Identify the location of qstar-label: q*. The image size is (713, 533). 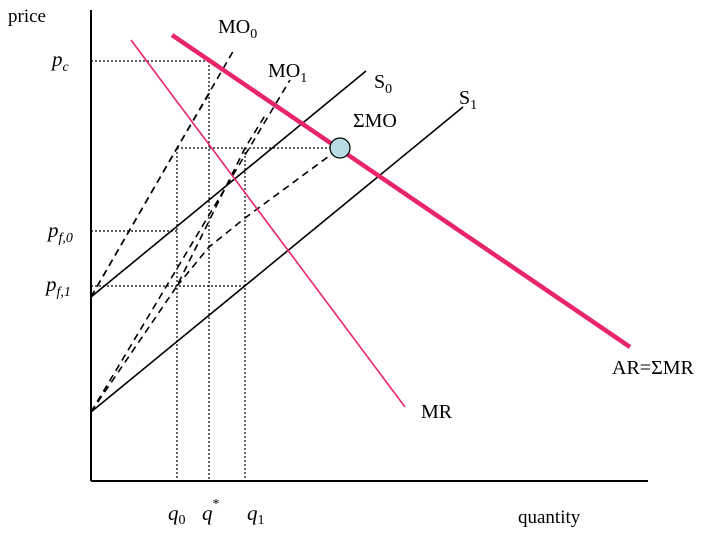
(211, 511).